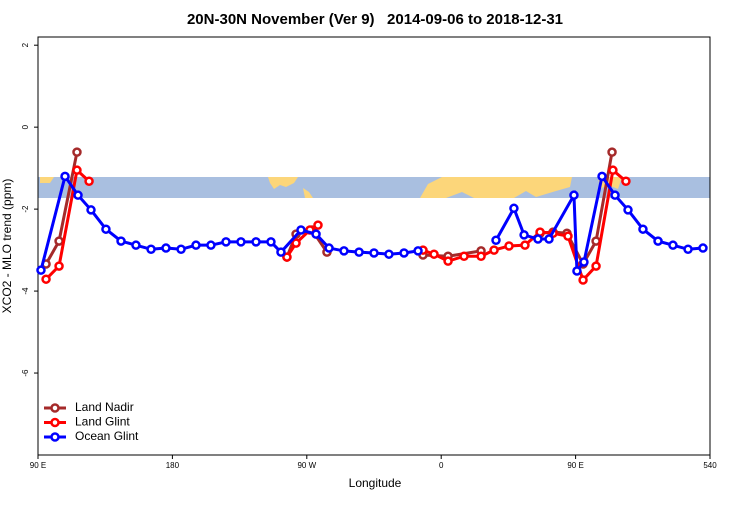 Image resolution: width=750 pixels, height=505 pixels. I want to click on y-axis-label: XCO2 - MLO trend (ppm), so click(7, 246).